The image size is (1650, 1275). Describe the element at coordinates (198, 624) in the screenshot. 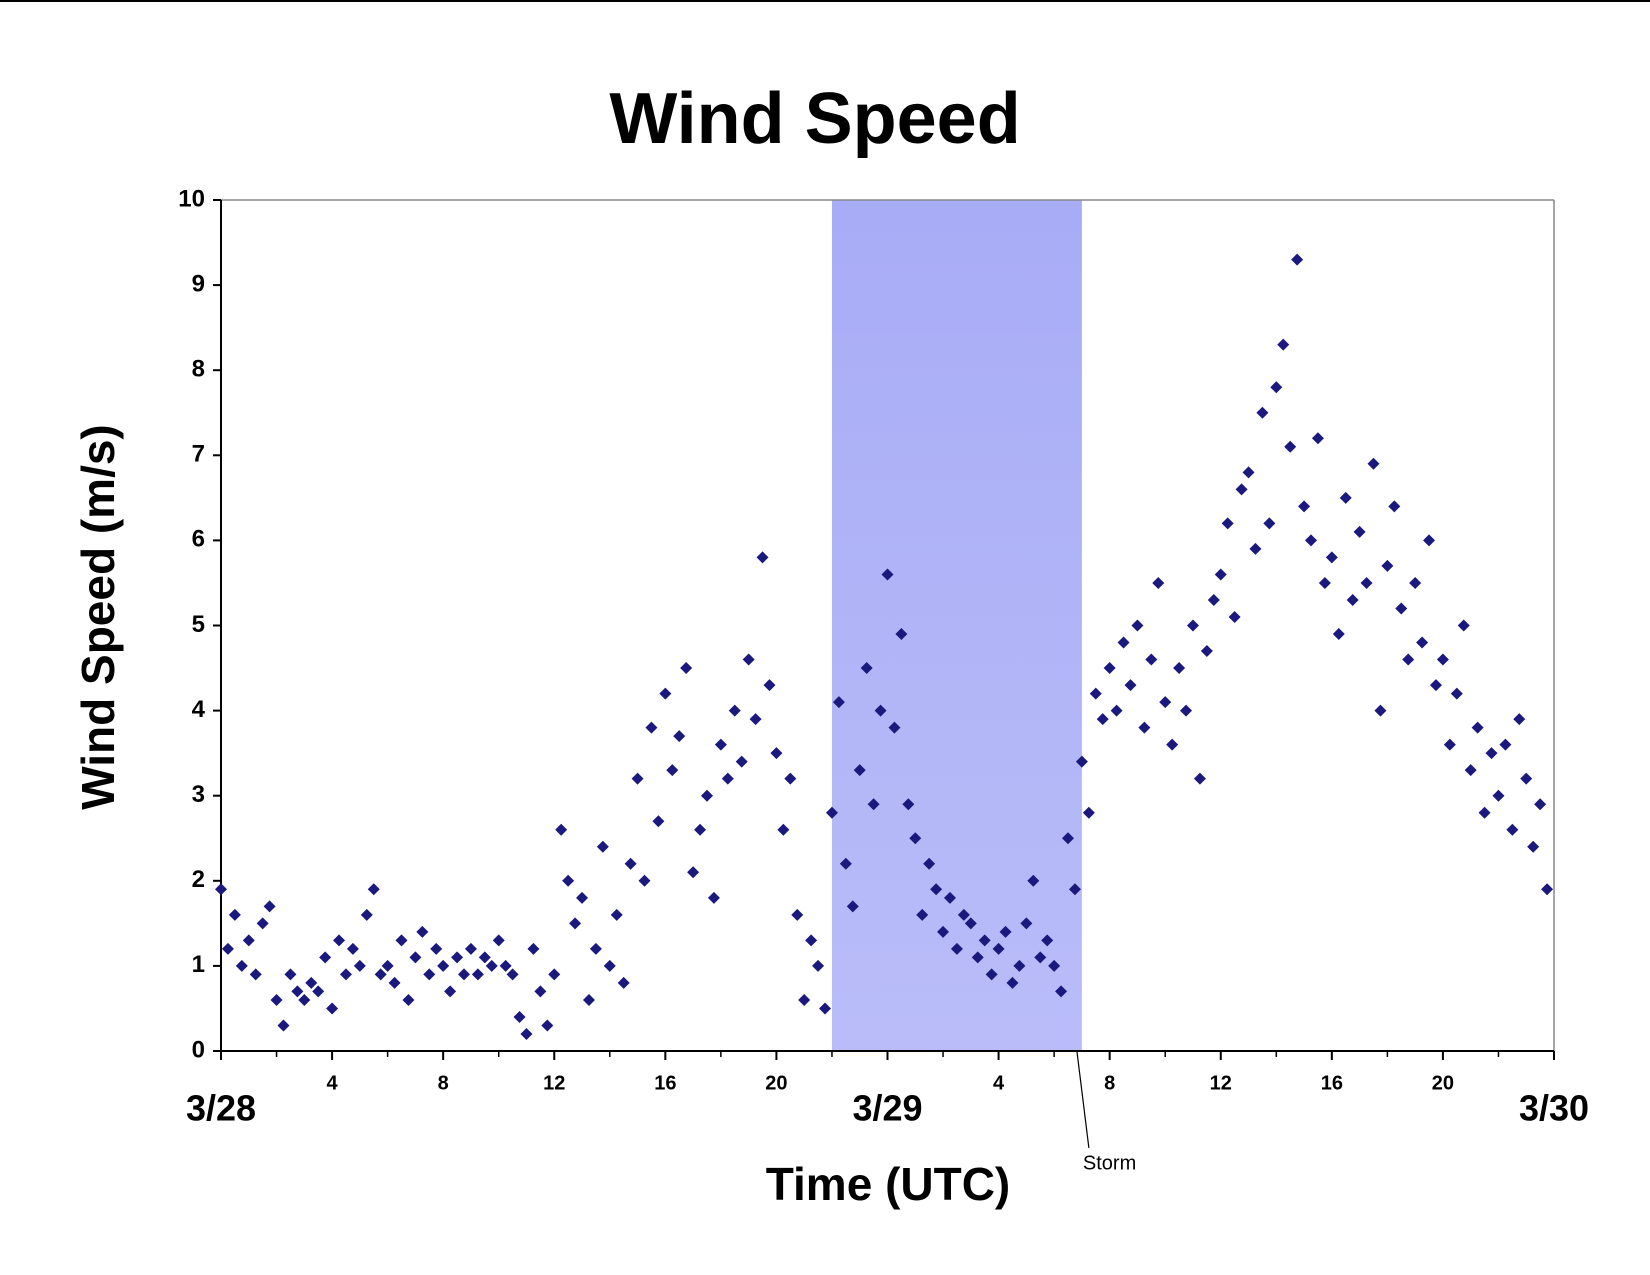

I see `y-tick-label: 5` at that location.